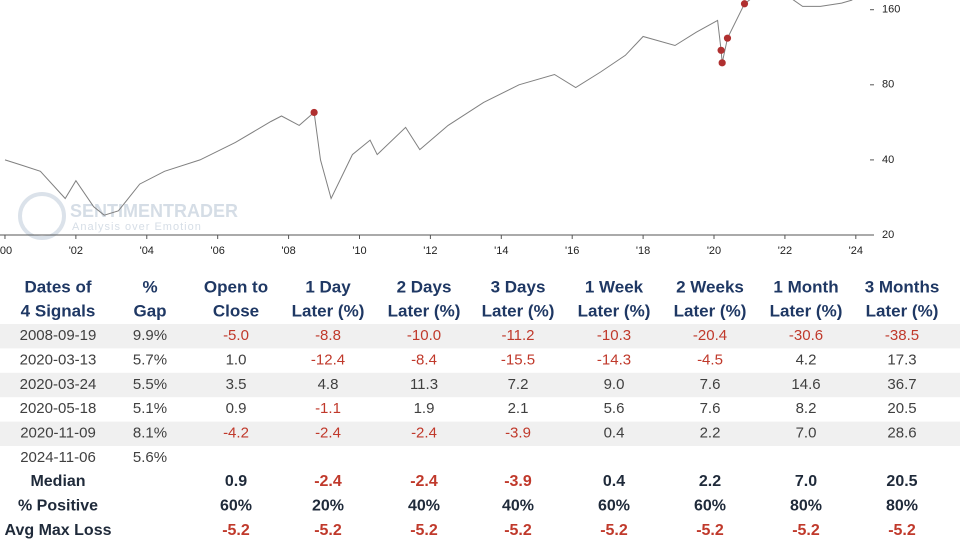 The height and width of the screenshot is (540, 960). I want to click on table-cell: -4.2, so click(236, 433).